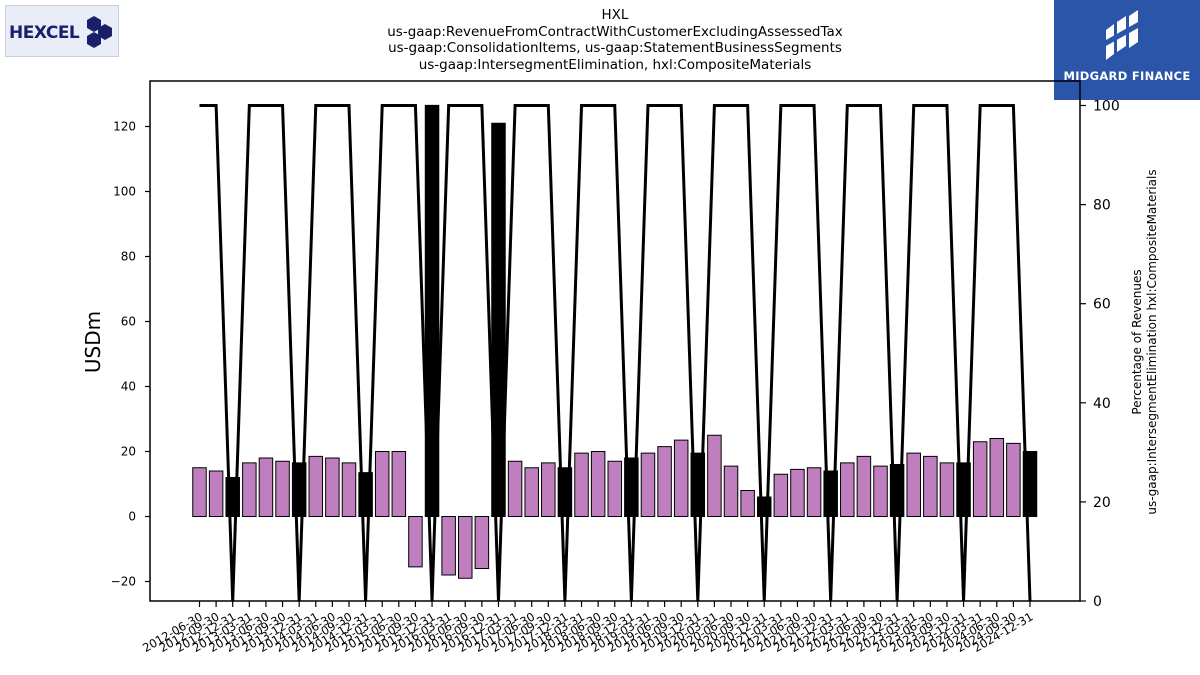  Describe the element at coordinates (128, 387) in the screenshot. I see `y-tick-label: 40` at that location.